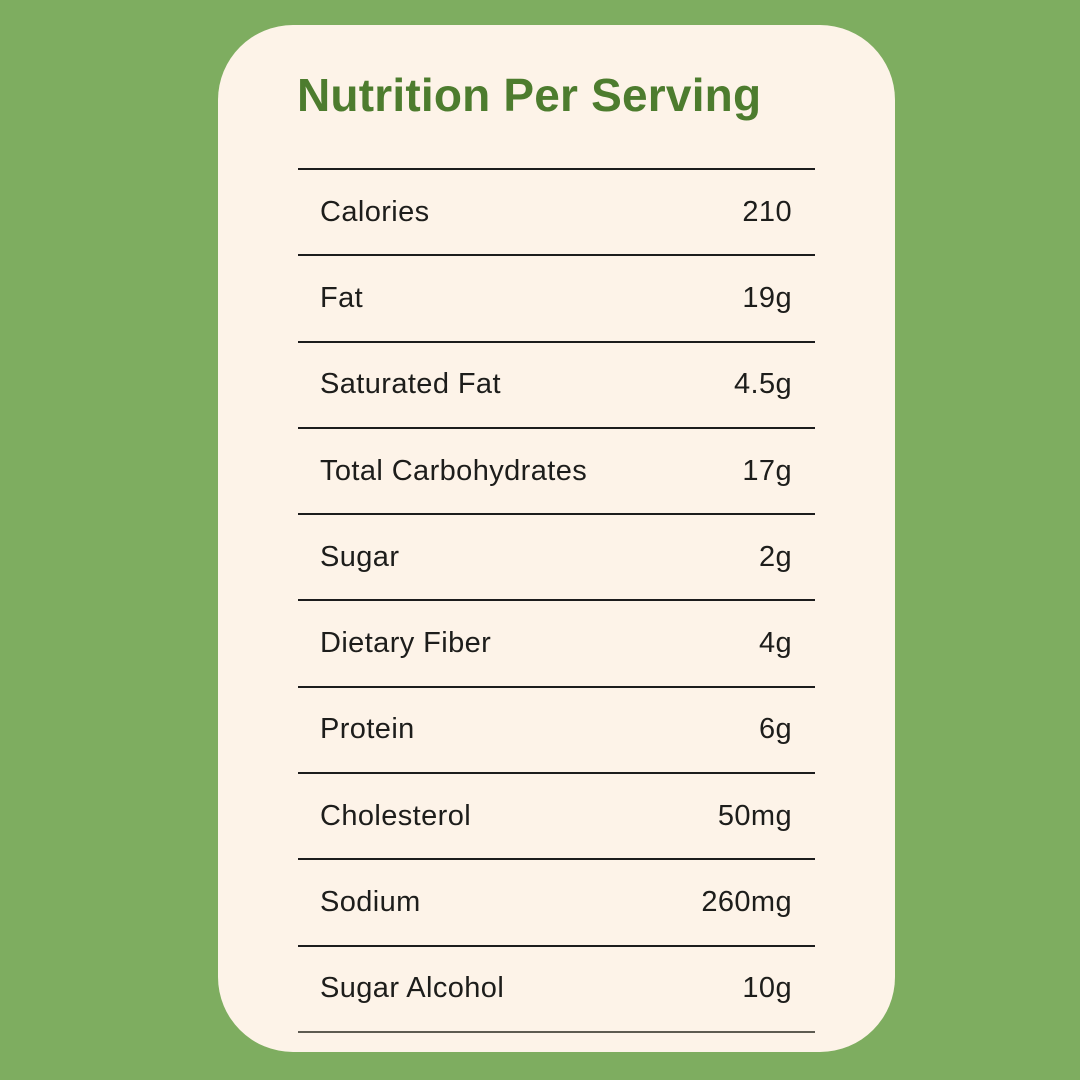 Image resolution: width=1080 pixels, height=1080 pixels. Describe the element at coordinates (767, 297) in the screenshot. I see `nutrient-value: 19g` at that location.